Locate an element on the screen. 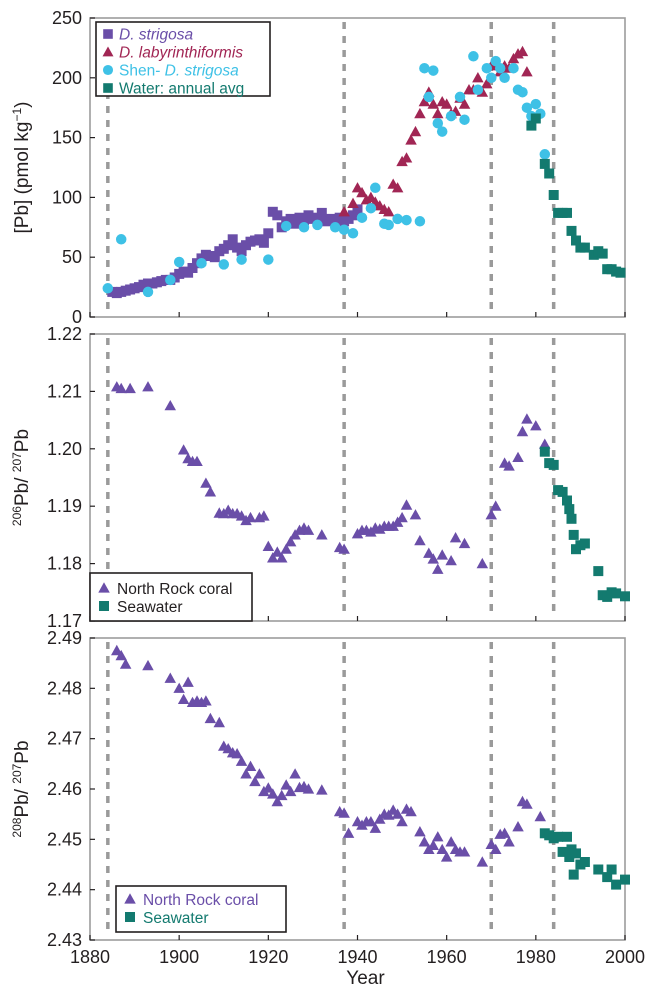  y-tick-label: 0 is located at coordinates (77, 317).